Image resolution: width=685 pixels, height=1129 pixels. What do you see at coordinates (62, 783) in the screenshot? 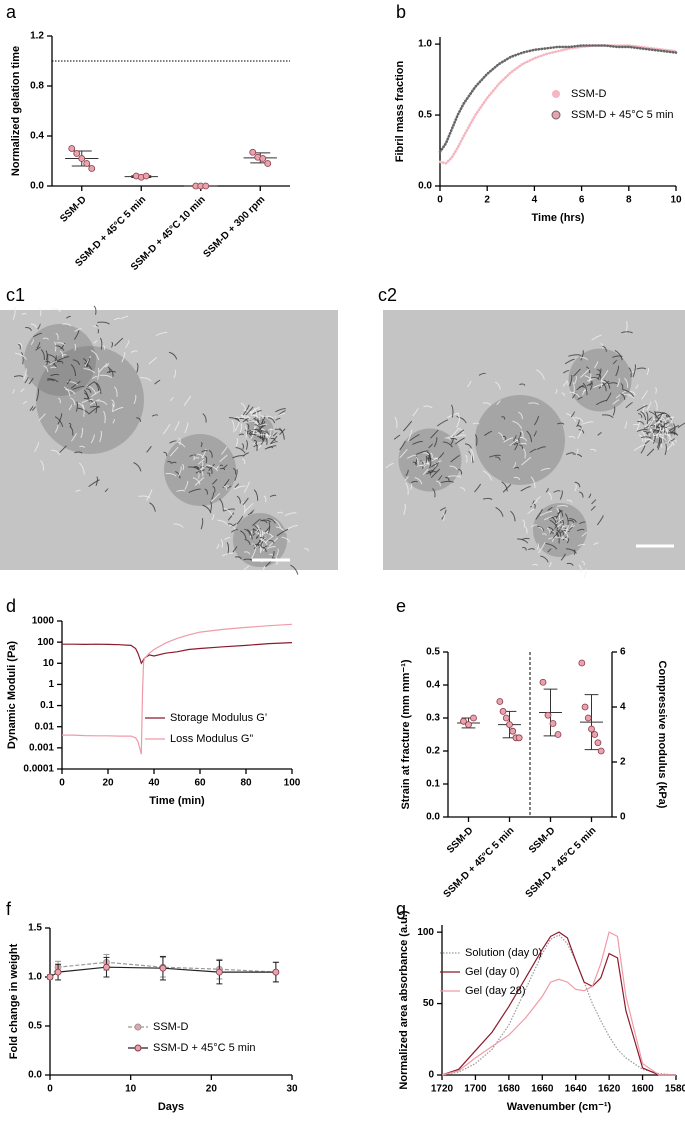
I see `x-tick-label: 0` at bounding box center [62, 783].